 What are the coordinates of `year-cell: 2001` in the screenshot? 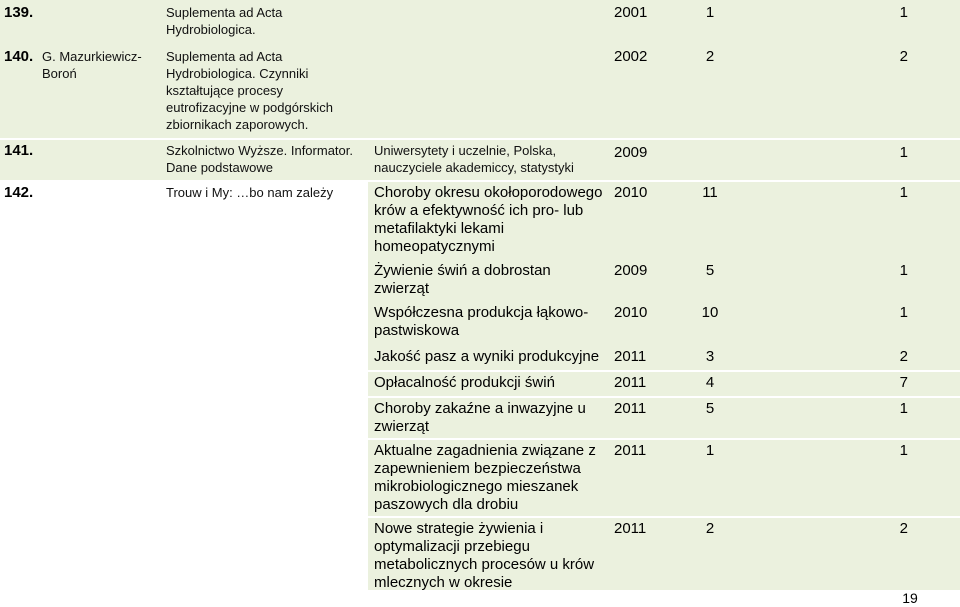 It's located at (631, 12).